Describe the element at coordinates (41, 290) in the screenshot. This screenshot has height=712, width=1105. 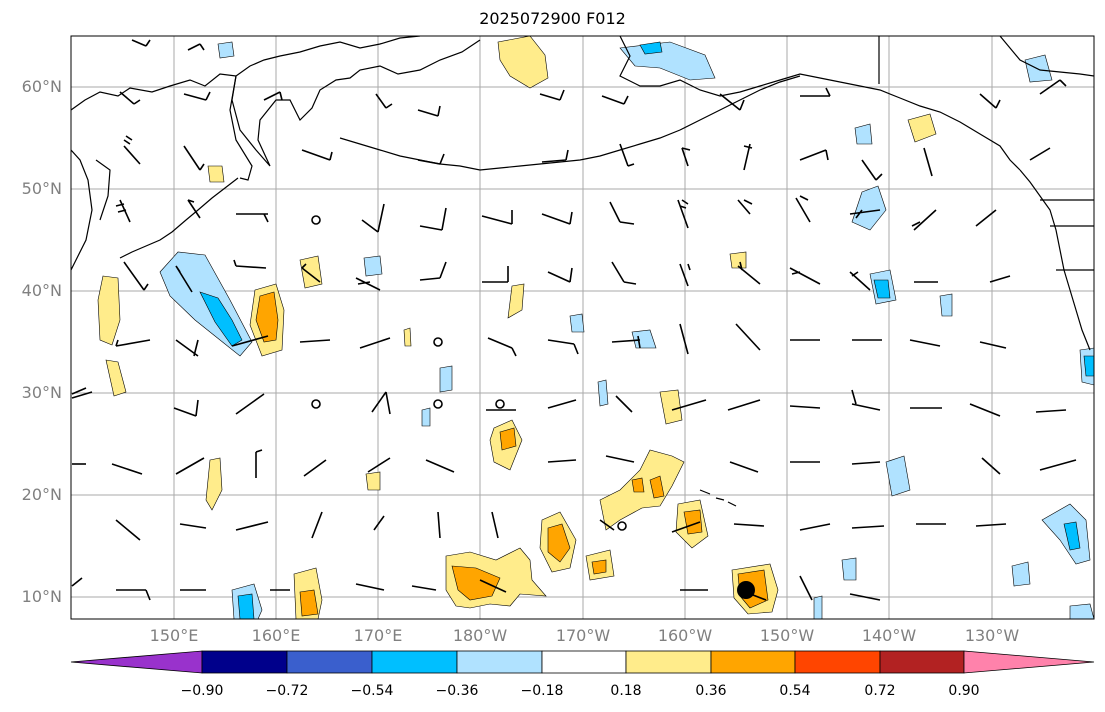
I see `lat-label: 40°N` at that location.